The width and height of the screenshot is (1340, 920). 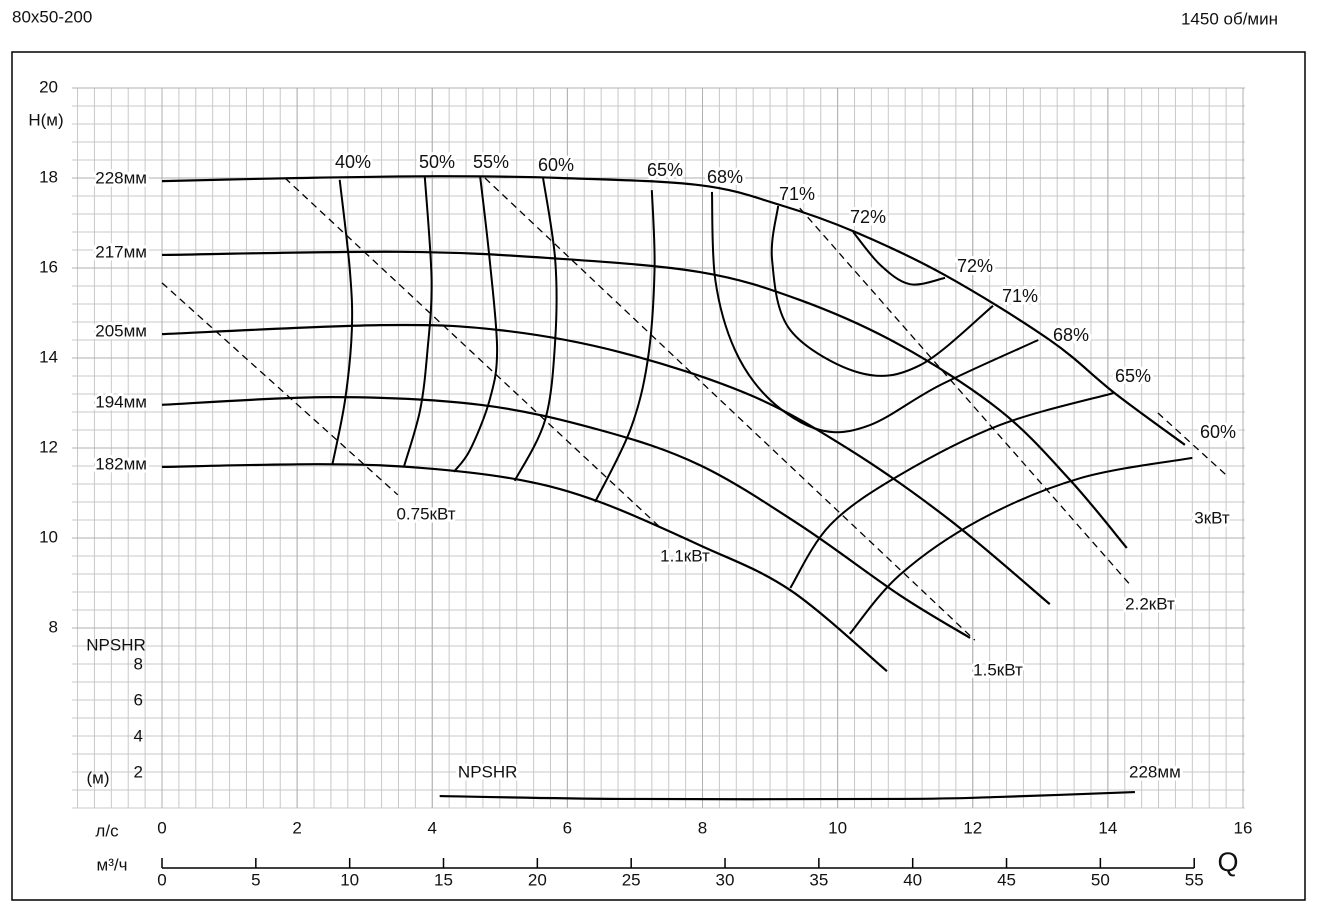 What do you see at coordinates (48, 86) in the screenshot?
I see `y-tick-label: 20` at bounding box center [48, 86].